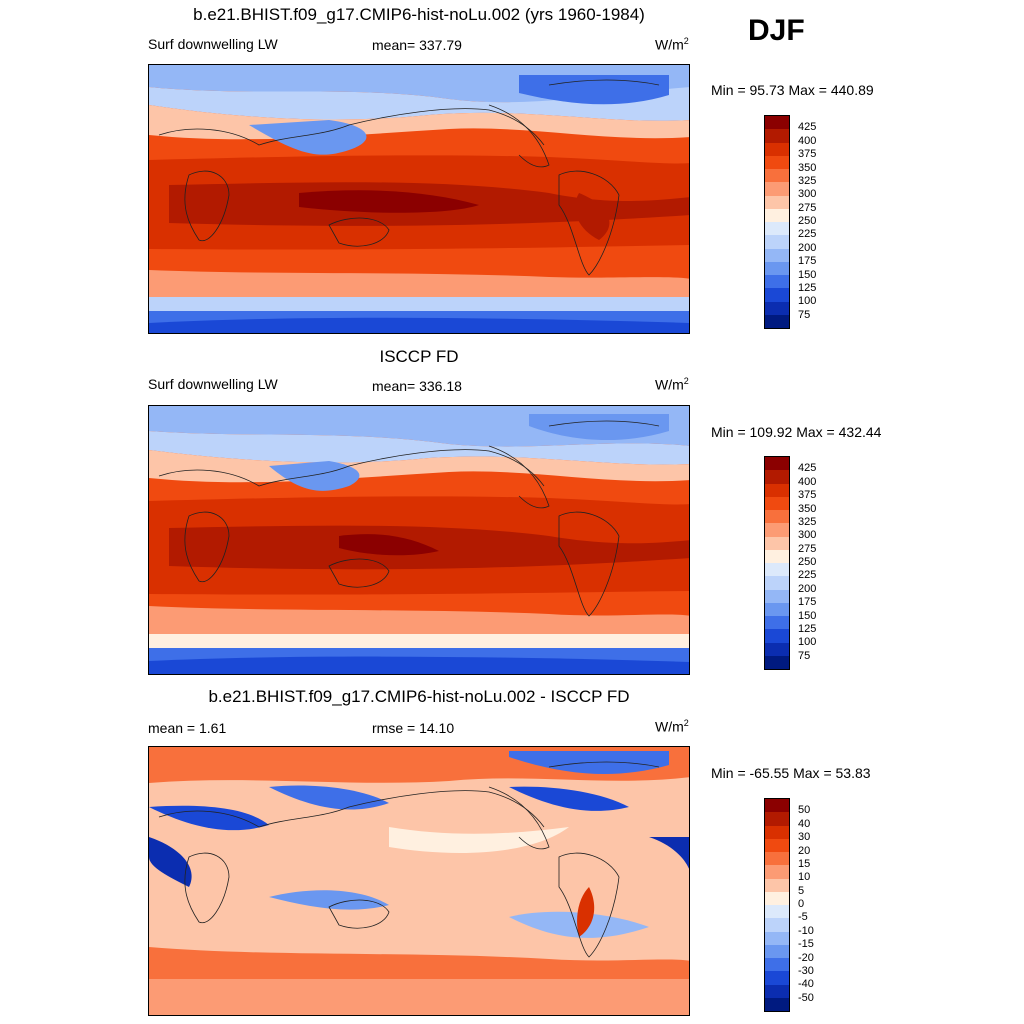  What do you see at coordinates (672, 726) in the screenshot?
I see `panel-3-unit: W/m2` at bounding box center [672, 726].